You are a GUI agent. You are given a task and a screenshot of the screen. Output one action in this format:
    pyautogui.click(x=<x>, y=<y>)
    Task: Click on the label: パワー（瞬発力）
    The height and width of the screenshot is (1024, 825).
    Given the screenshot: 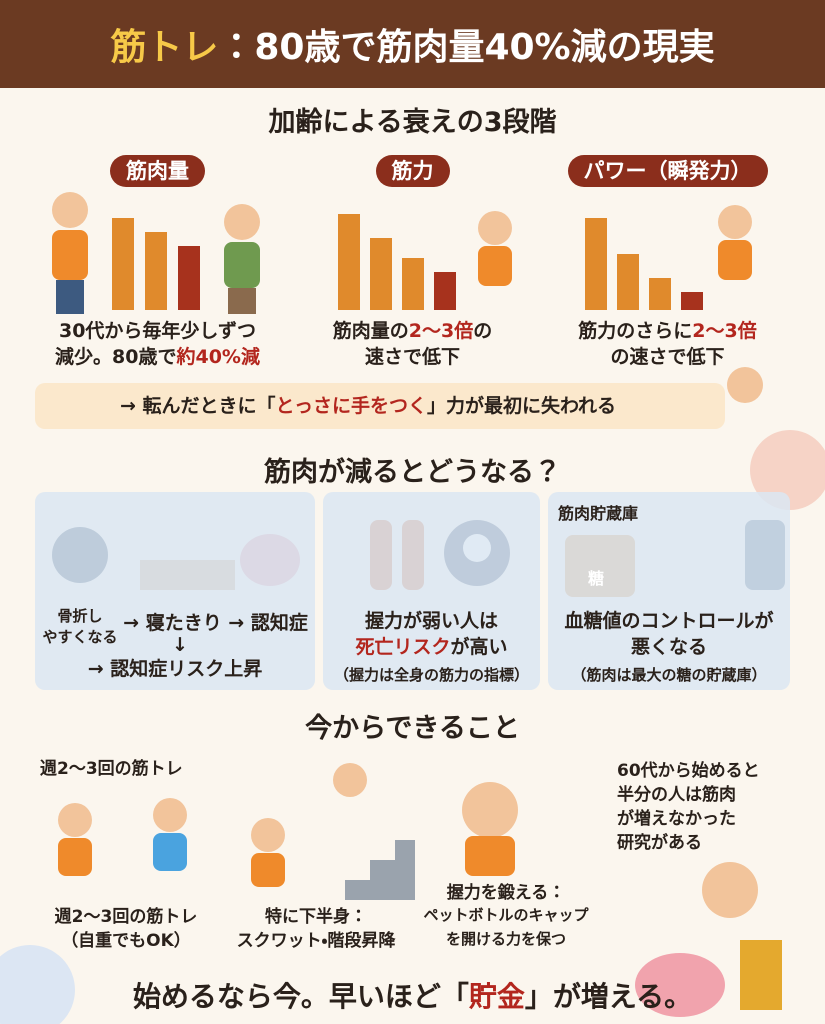 What is the action you would take?
    pyautogui.click(x=667, y=171)
    